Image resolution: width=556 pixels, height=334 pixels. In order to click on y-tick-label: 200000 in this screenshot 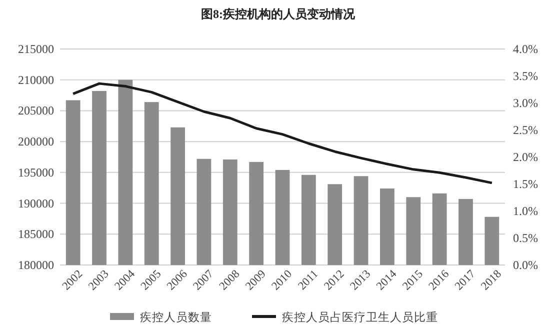, I will do `click(36, 141)`.